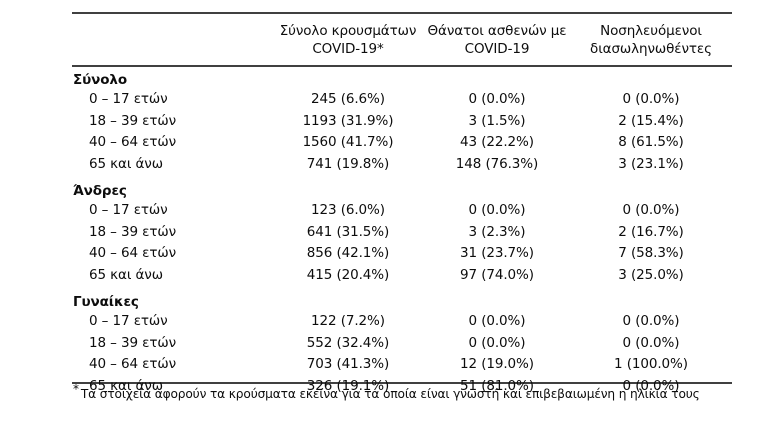 The width and height of the screenshot is (770, 433). What do you see at coordinates (402, 322) in the screenshot?
I see `table-row: 0 – 17 ετών 122 (7.2%) 0 (0.0%) 0 (0.0%)` at bounding box center [402, 322].